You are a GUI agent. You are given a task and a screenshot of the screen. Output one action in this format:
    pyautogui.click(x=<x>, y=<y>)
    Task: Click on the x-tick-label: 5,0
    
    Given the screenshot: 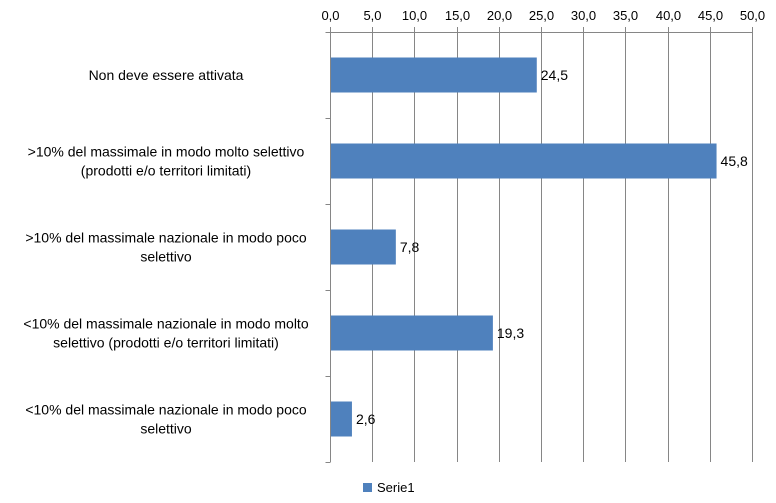 What is the action you would take?
    pyautogui.click(x=372, y=15)
    